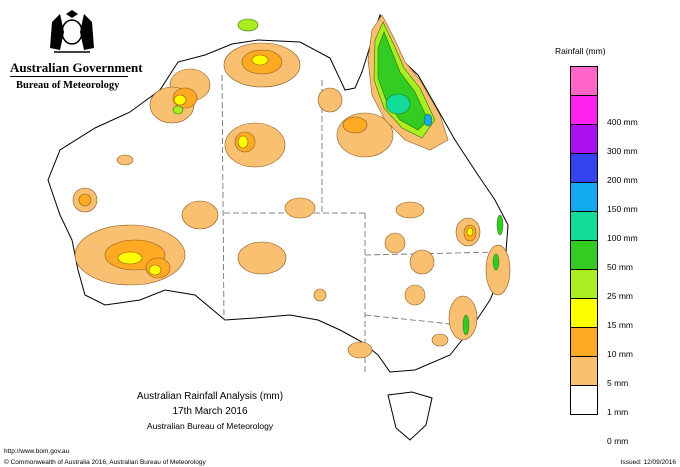 The image size is (680, 467). Describe the element at coordinates (210, 396) in the screenshot. I see `map-title: Australian Rainfall Analysis (mm)` at that location.